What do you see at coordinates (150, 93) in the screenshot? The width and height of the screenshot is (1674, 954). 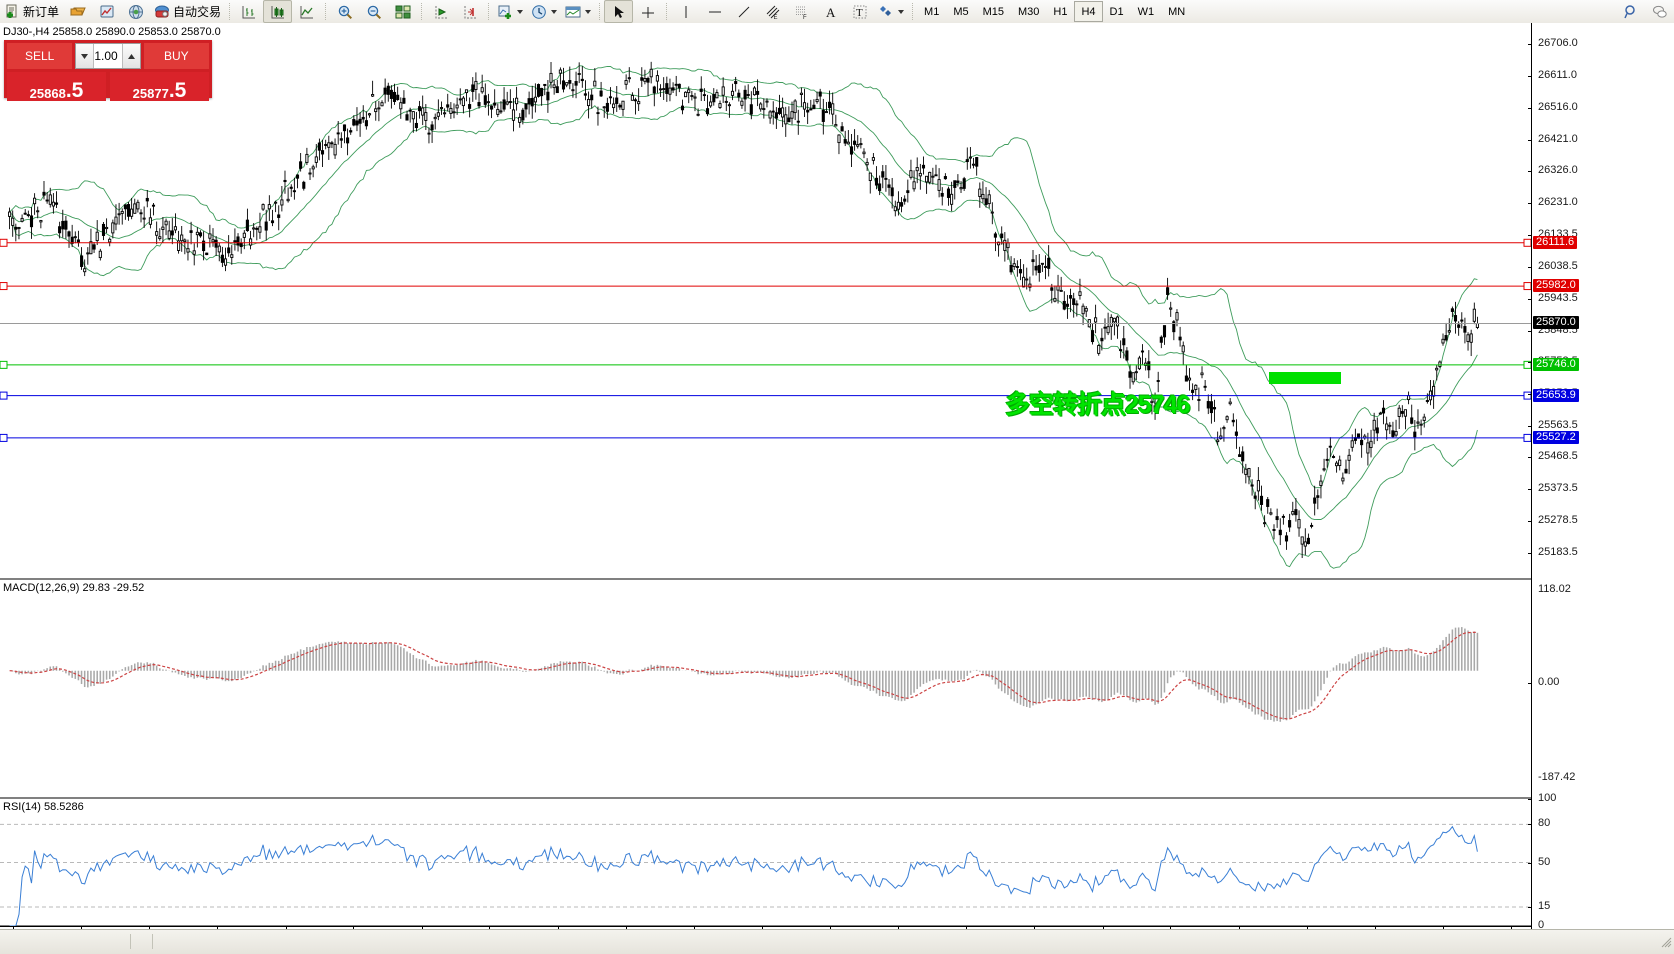 I see `buy-price-integer: 25877` at bounding box center [150, 93].